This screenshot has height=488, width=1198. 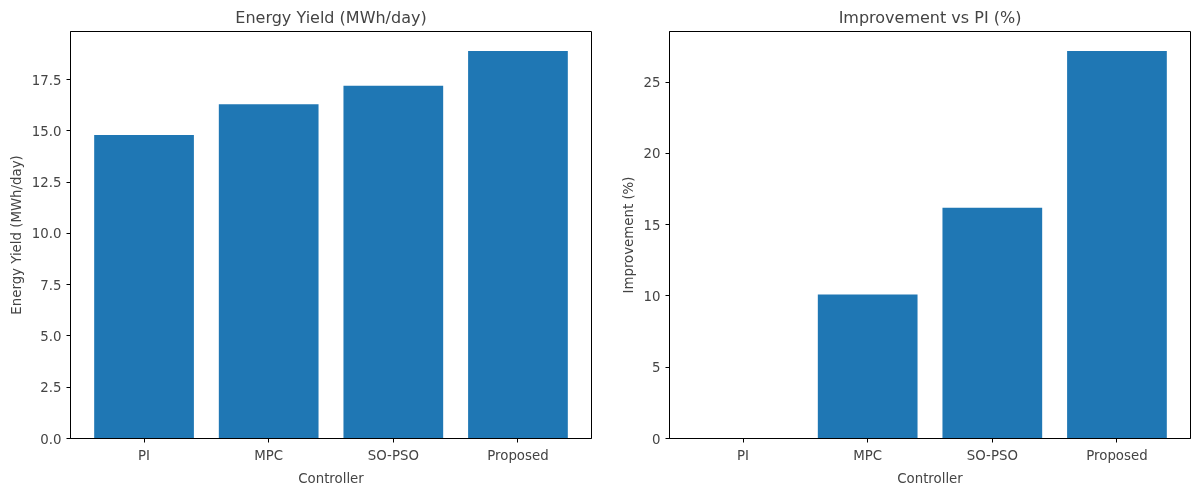 What do you see at coordinates (46, 234) in the screenshot?
I see `y-tick-label: 10.0` at bounding box center [46, 234].